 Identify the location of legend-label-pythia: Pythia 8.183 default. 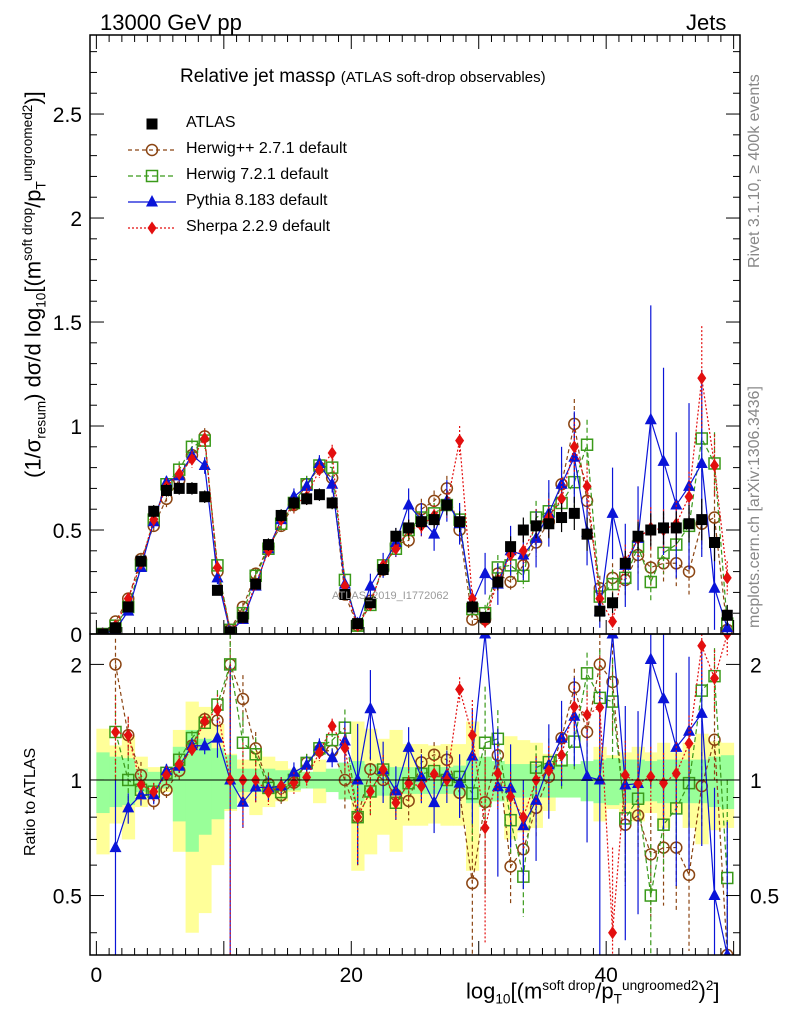
(257, 200).